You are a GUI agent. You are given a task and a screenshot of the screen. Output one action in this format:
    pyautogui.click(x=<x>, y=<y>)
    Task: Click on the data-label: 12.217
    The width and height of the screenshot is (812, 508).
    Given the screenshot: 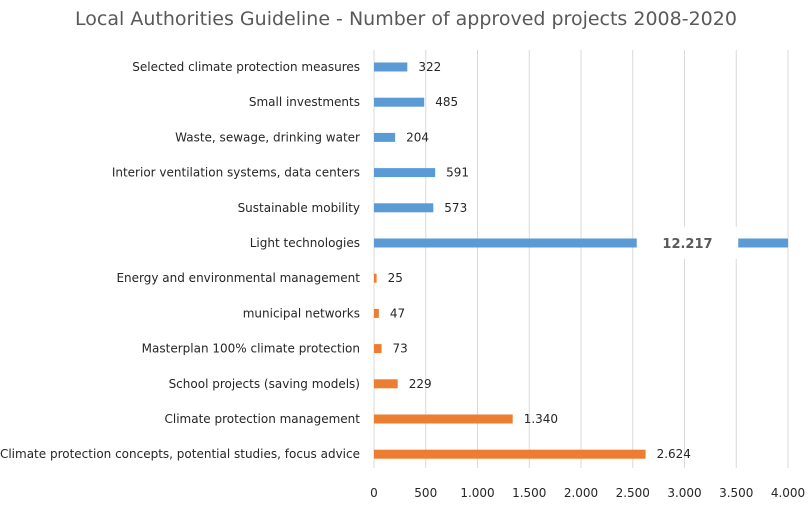 What is the action you would take?
    pyautogui.click(x=687, y=244)
    